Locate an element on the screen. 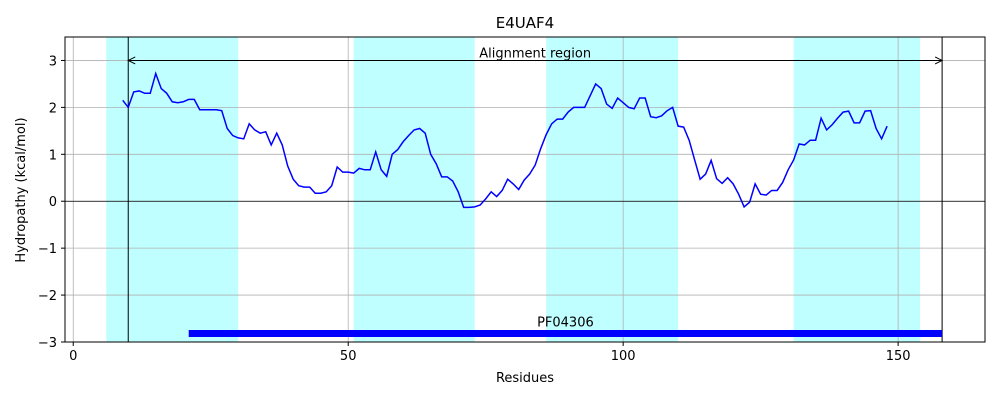 The image size is (1000, 404). x-tick-label: 150 is located at coordinates (898, 356).